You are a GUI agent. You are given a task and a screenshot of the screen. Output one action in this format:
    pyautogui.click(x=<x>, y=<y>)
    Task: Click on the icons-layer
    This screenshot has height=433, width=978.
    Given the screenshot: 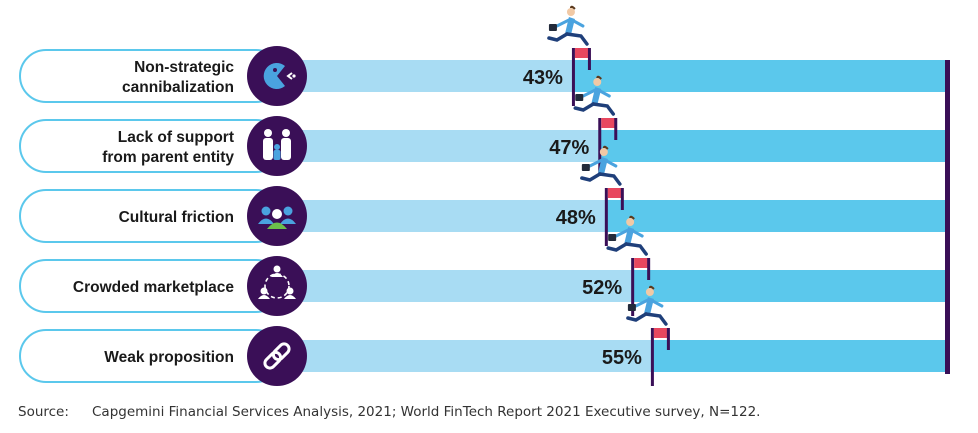 What is the action you would take?
    pyautogui.click(x=277, y=216)
    